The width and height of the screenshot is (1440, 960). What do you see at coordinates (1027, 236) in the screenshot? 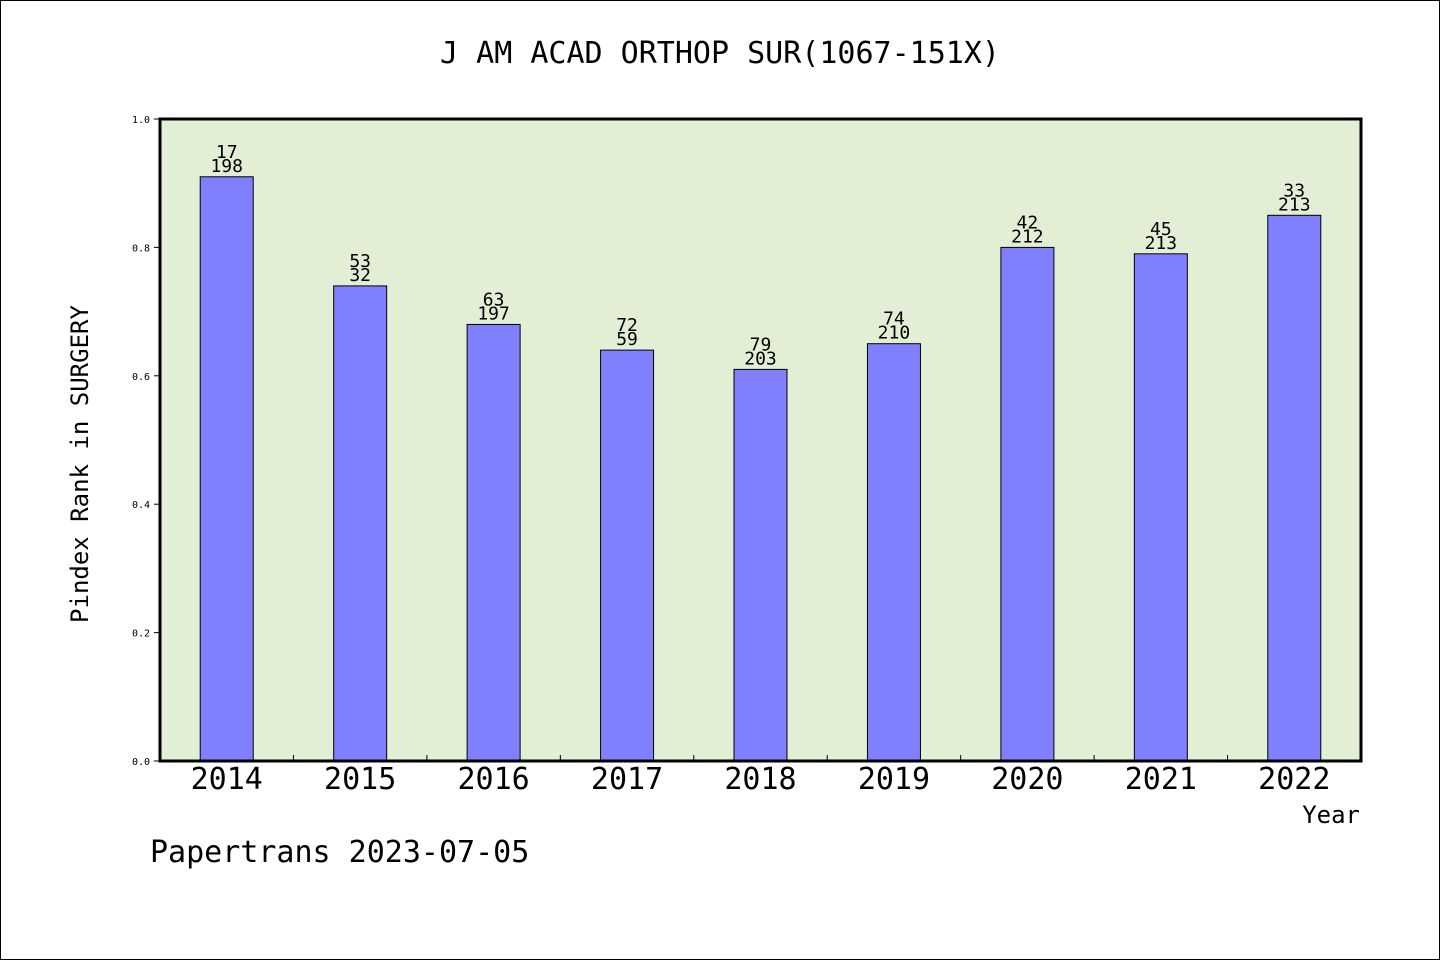
I see `bar-label-bottom-2020: 212` at bounding box center [1027, 236].